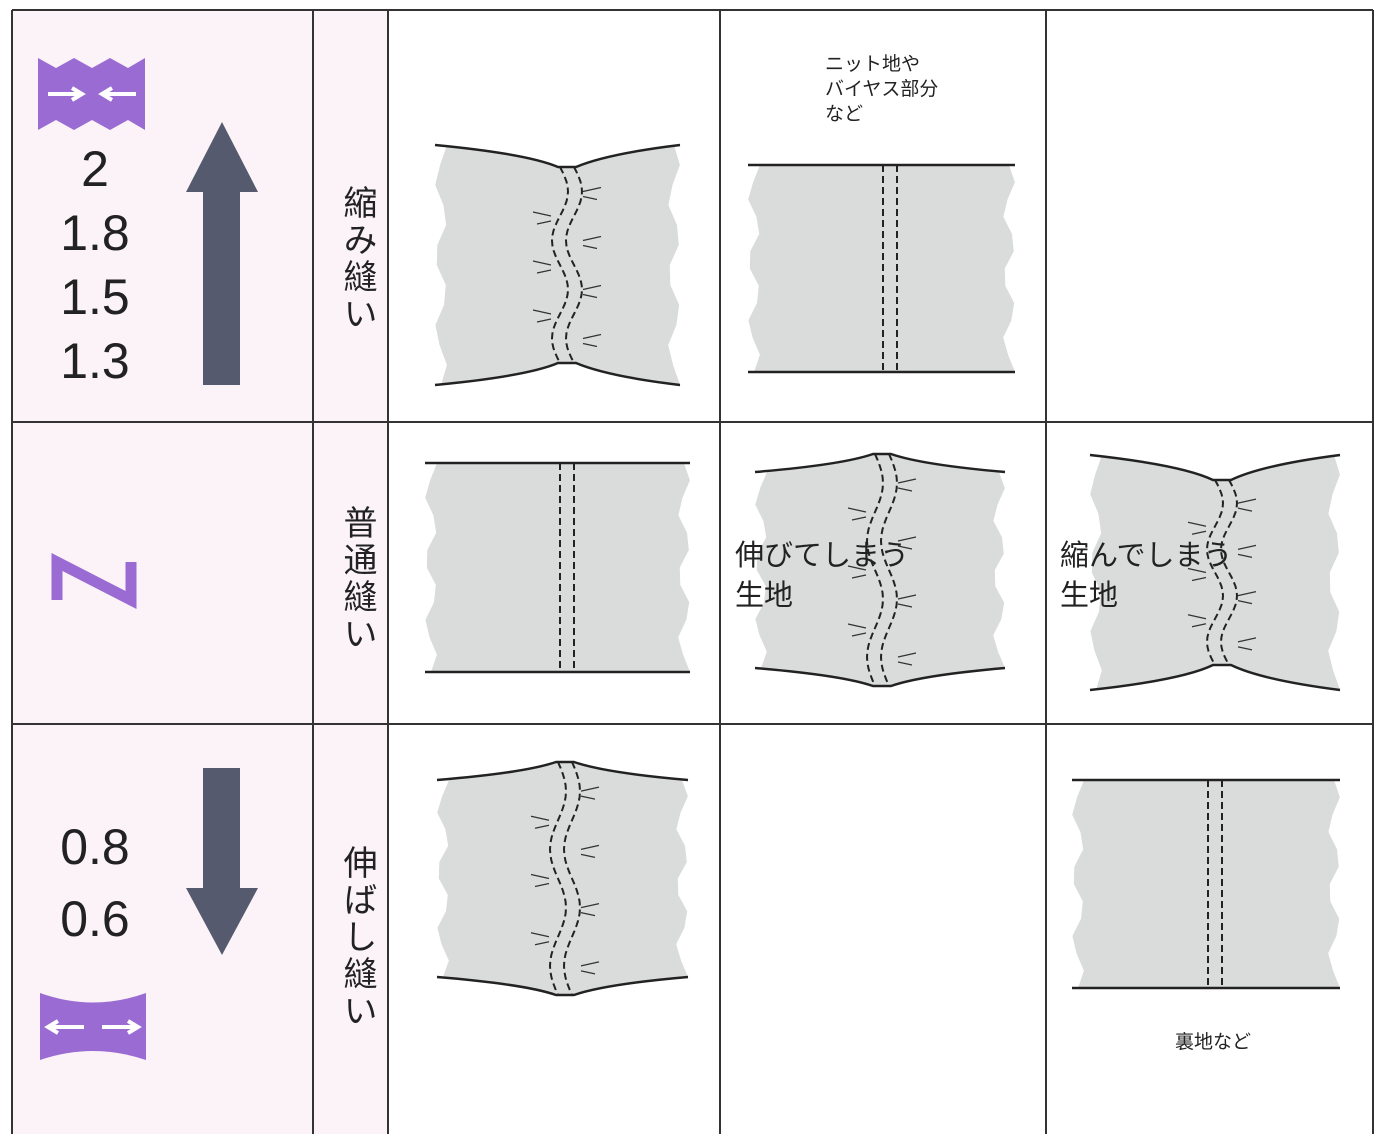  Describe the element at coordinates (95, 297) in the screenshot. I see `stitch-length: 1.5` at that location.